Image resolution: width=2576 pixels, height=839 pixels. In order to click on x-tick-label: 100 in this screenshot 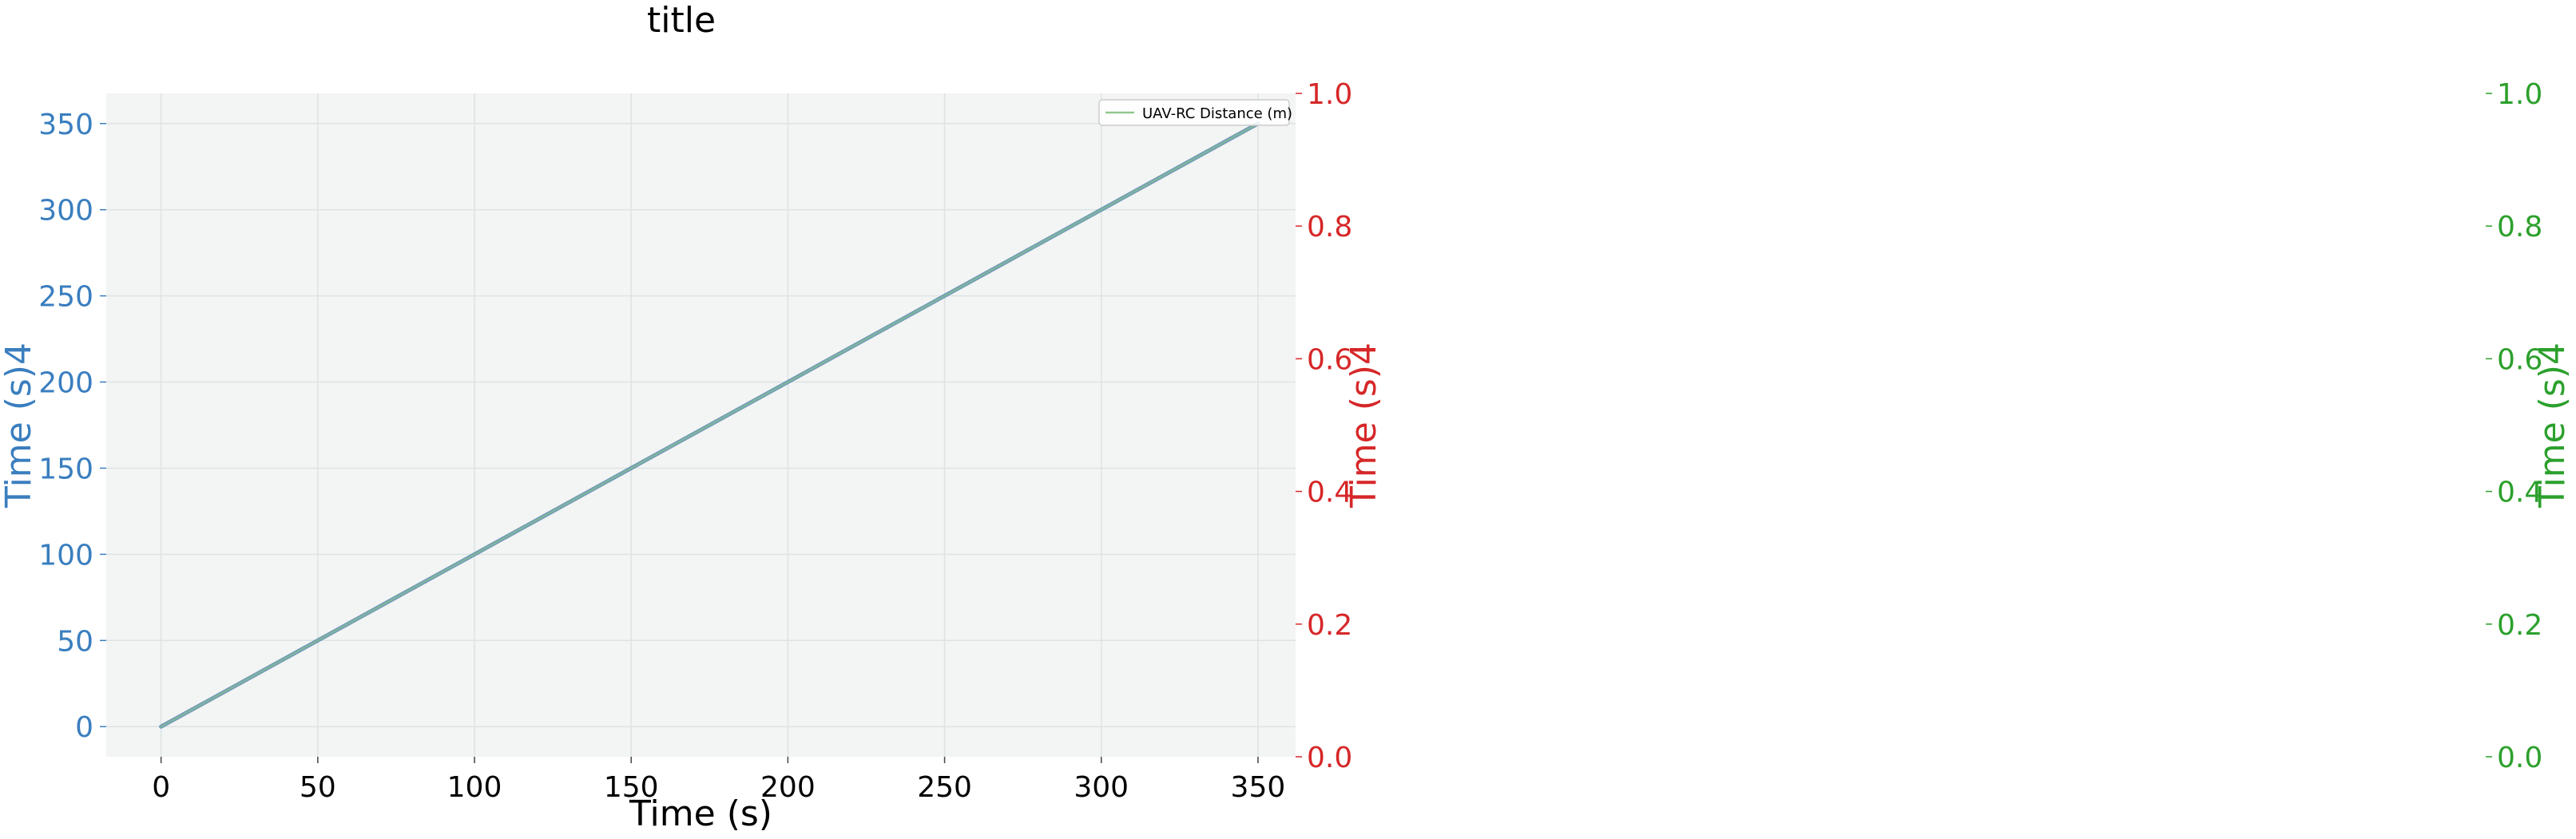, I will do `click(474, 787)`.